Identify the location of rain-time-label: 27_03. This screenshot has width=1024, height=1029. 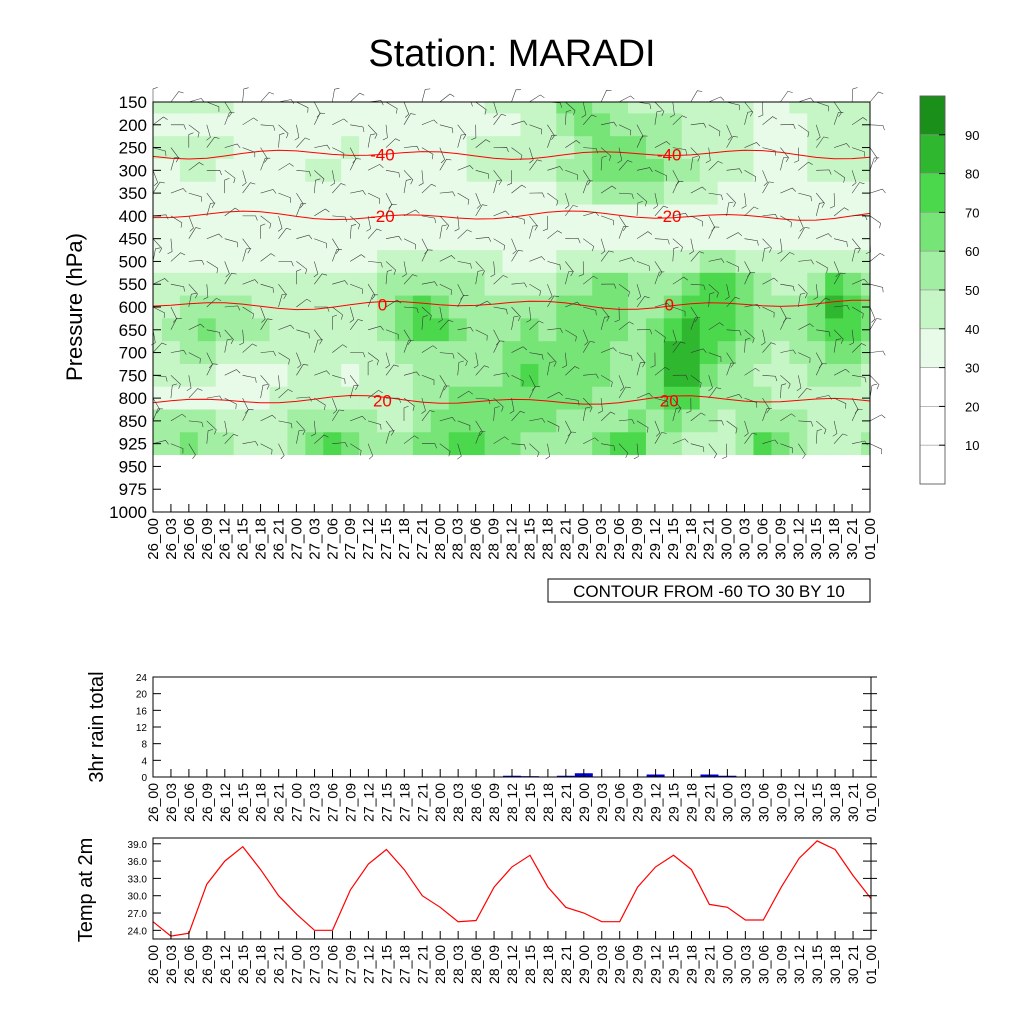
(315, 802).